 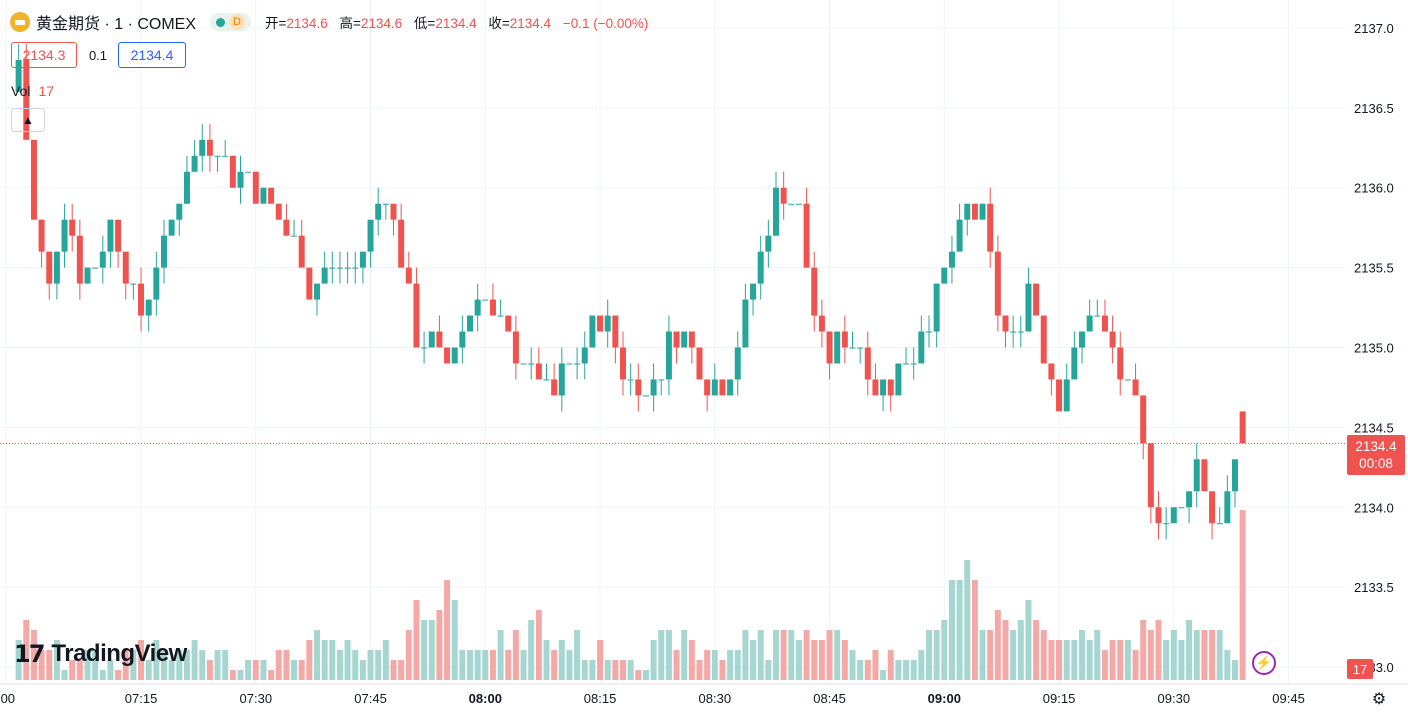 I want to click on low-label: 低=, so click(x=424, y=23).